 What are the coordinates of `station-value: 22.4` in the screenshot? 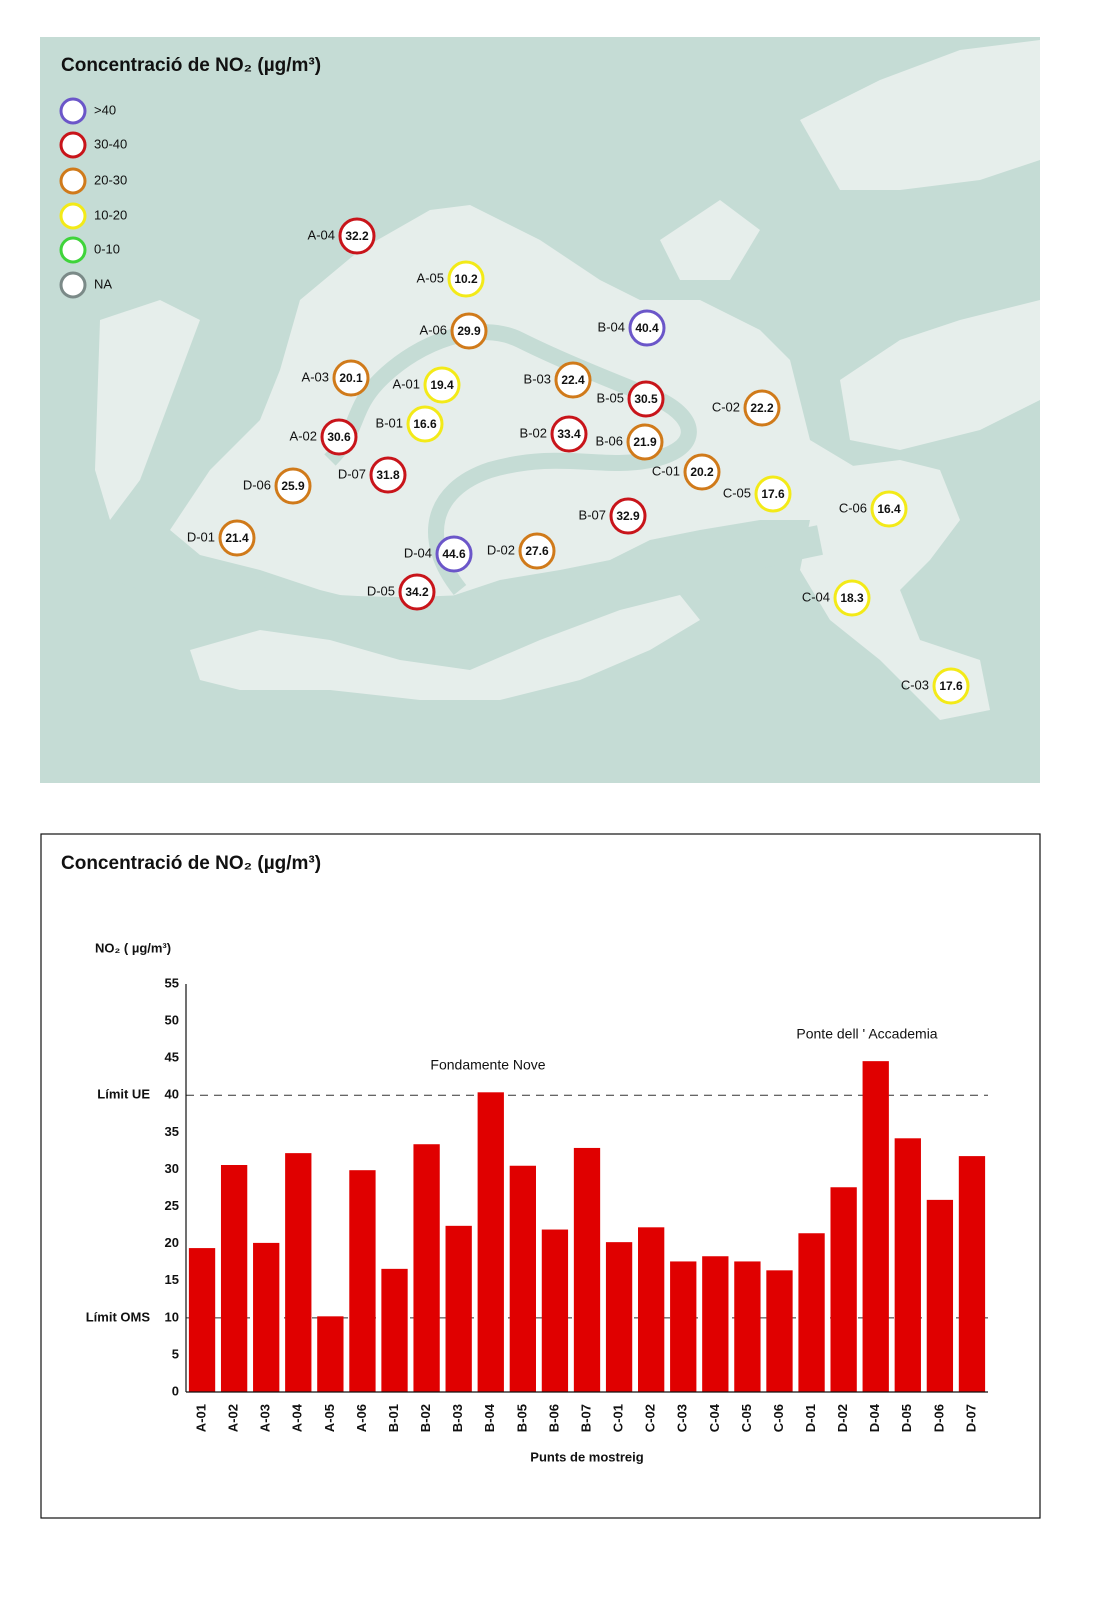 It's located at (573, 380).